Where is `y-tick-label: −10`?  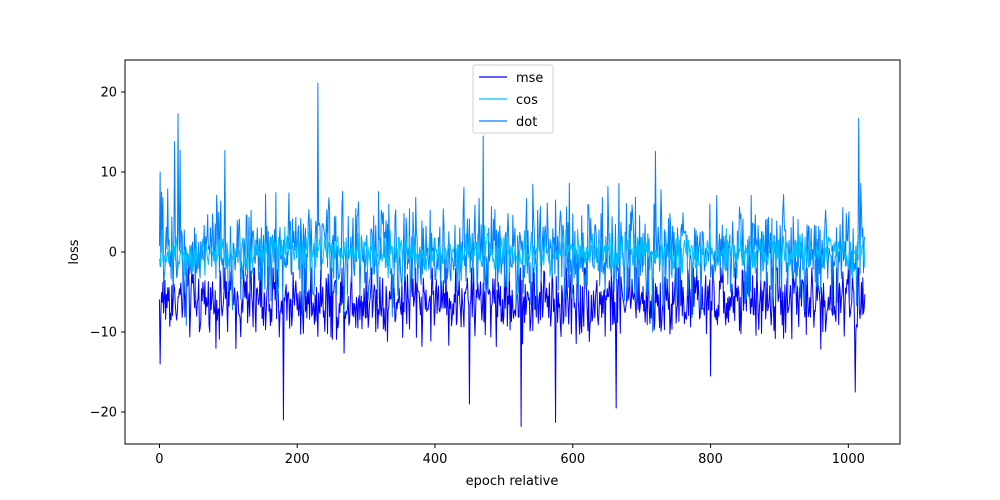 y-tick-label: −10 is located at coordinates (103, 333).